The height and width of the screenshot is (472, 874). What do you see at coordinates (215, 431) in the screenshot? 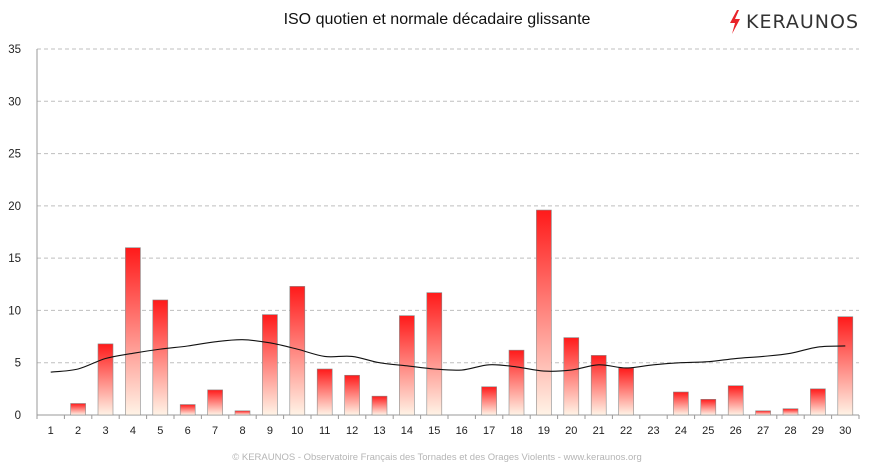
I see `x-tick-label: 7` at bounding box center [215, 431].